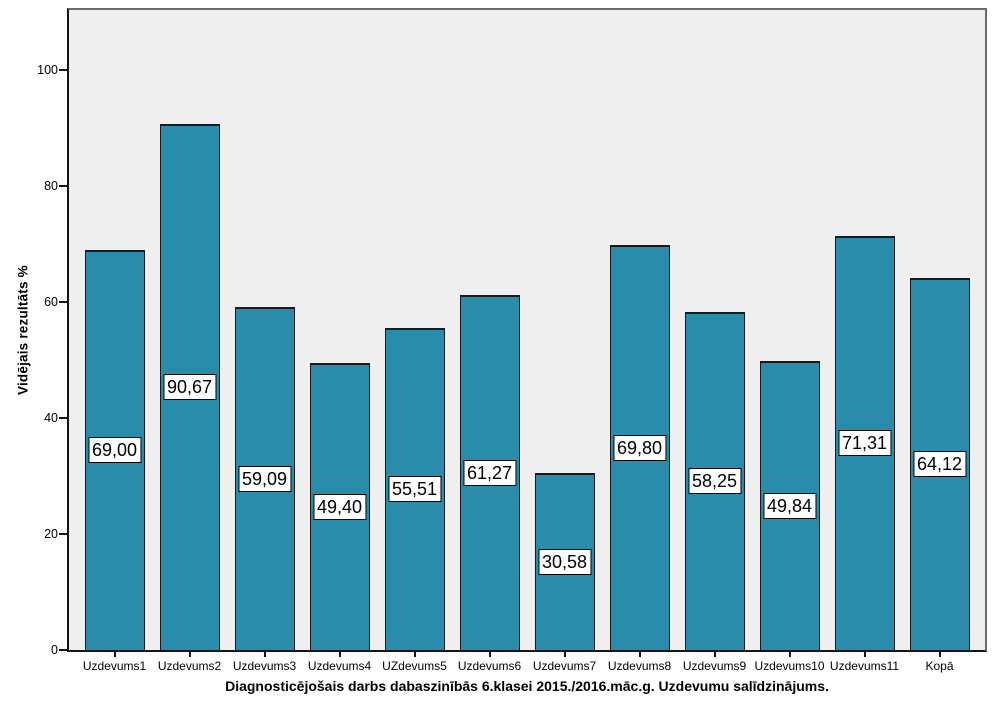  I want to click on y-tick-label: 20, so click(51, 534).